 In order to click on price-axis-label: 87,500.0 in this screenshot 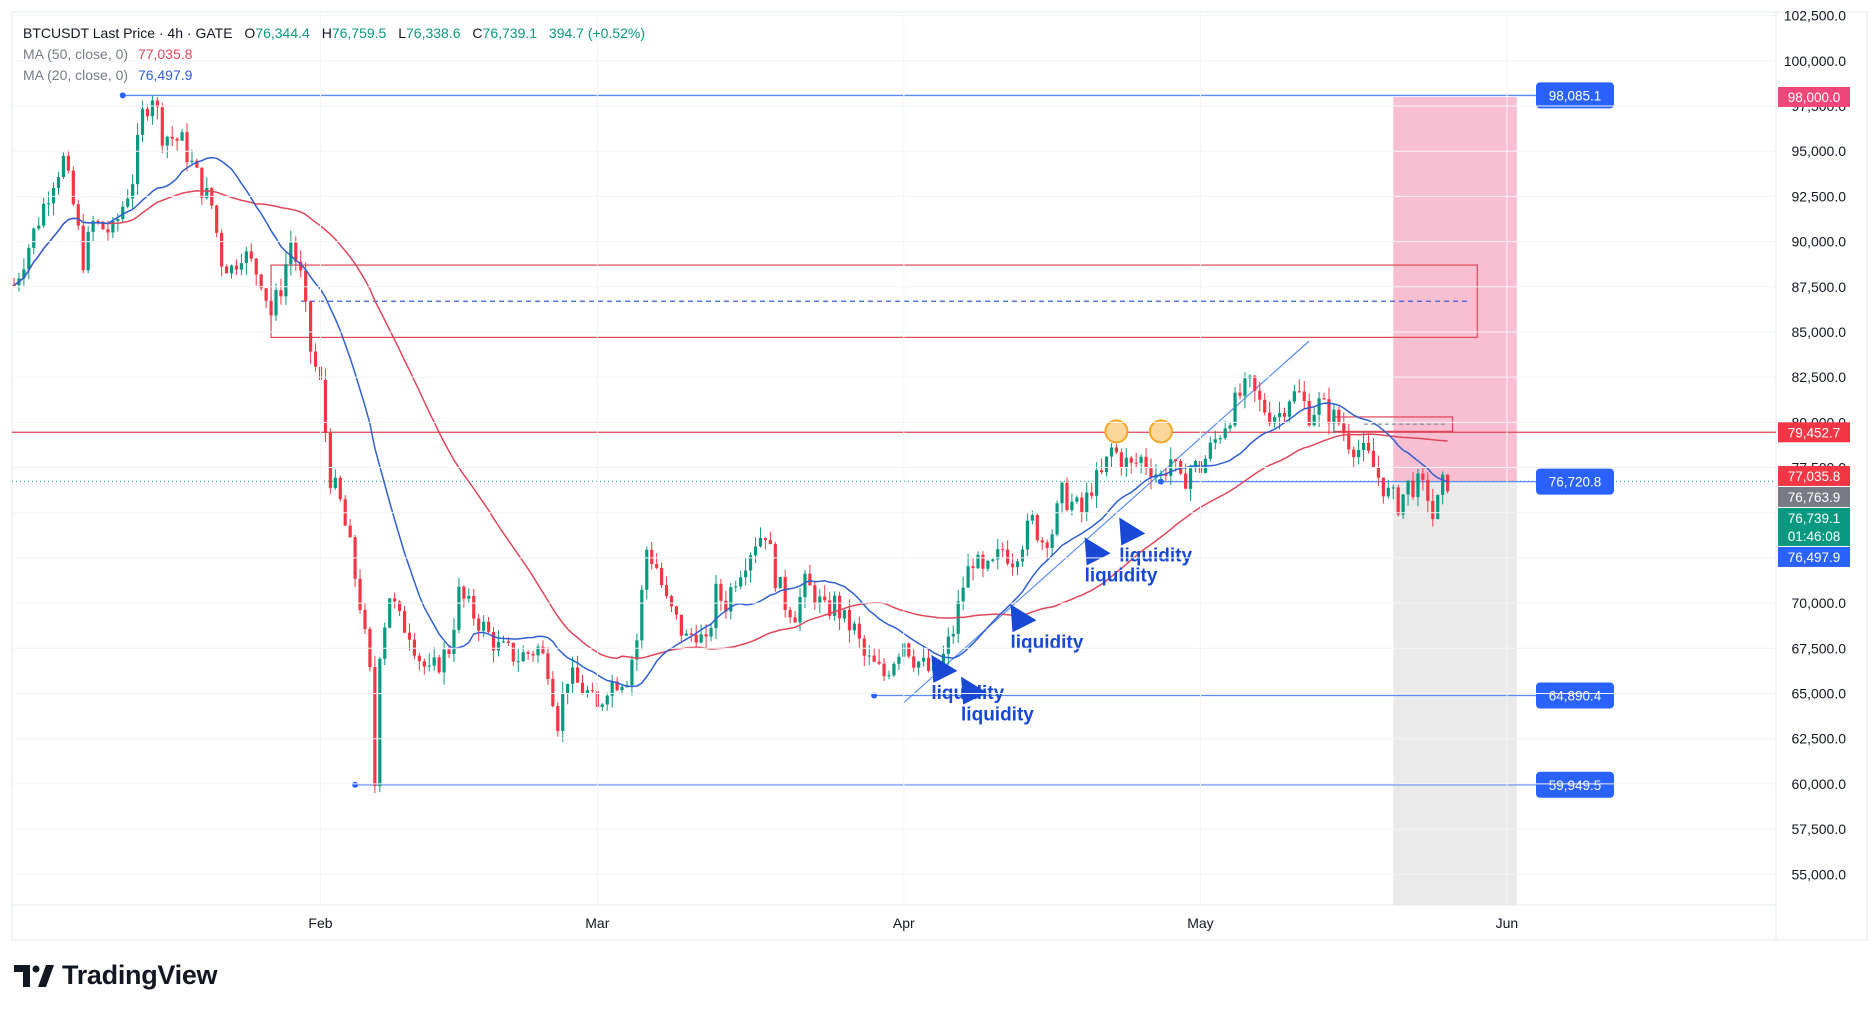, I will do `click(1819, 287)`.